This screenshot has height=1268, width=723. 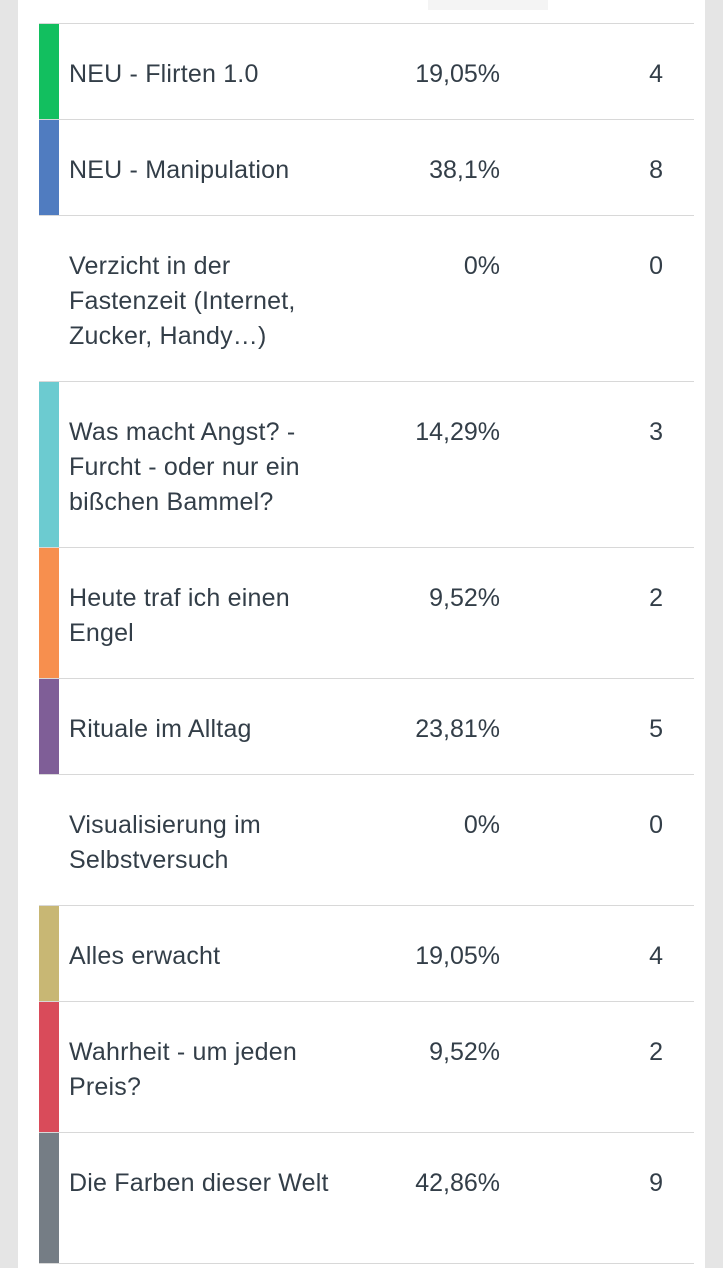 What do you see at coordinates (160, 729) in the screenshot?
I see `answer-label: Rituale im Alltag` at bounding box center [160, 729].